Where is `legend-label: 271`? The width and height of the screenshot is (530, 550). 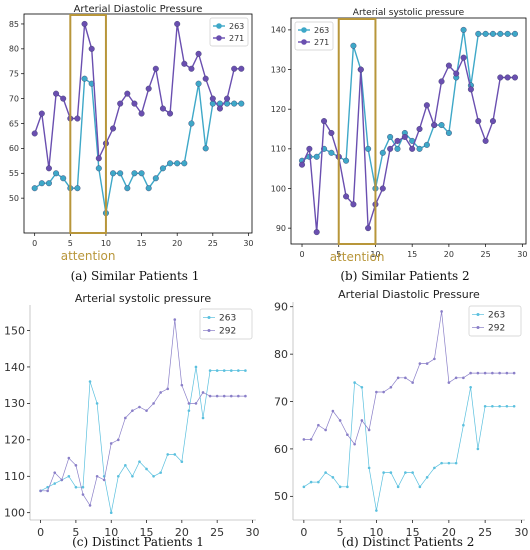 legend-label: 271 is located at coordinates (321, 42).